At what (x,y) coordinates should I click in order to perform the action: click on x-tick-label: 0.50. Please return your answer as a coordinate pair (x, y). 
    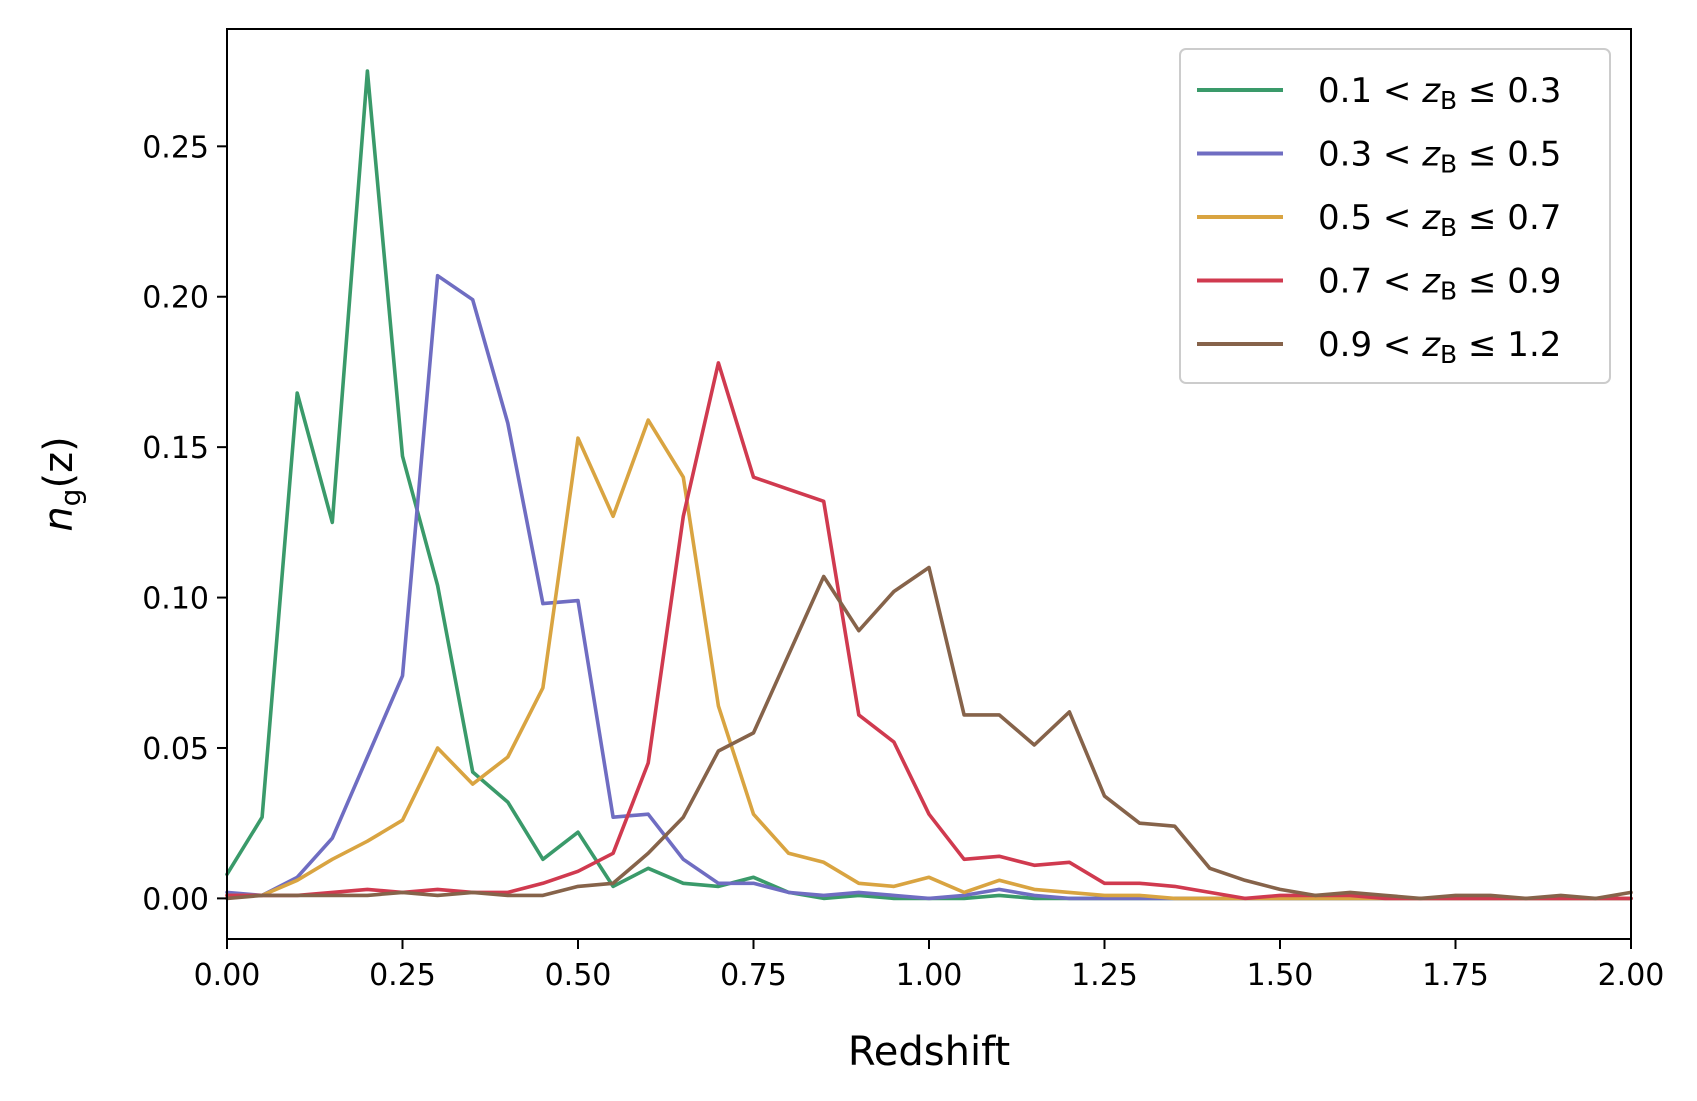
    Looking at the image, I should click on (578, 975).